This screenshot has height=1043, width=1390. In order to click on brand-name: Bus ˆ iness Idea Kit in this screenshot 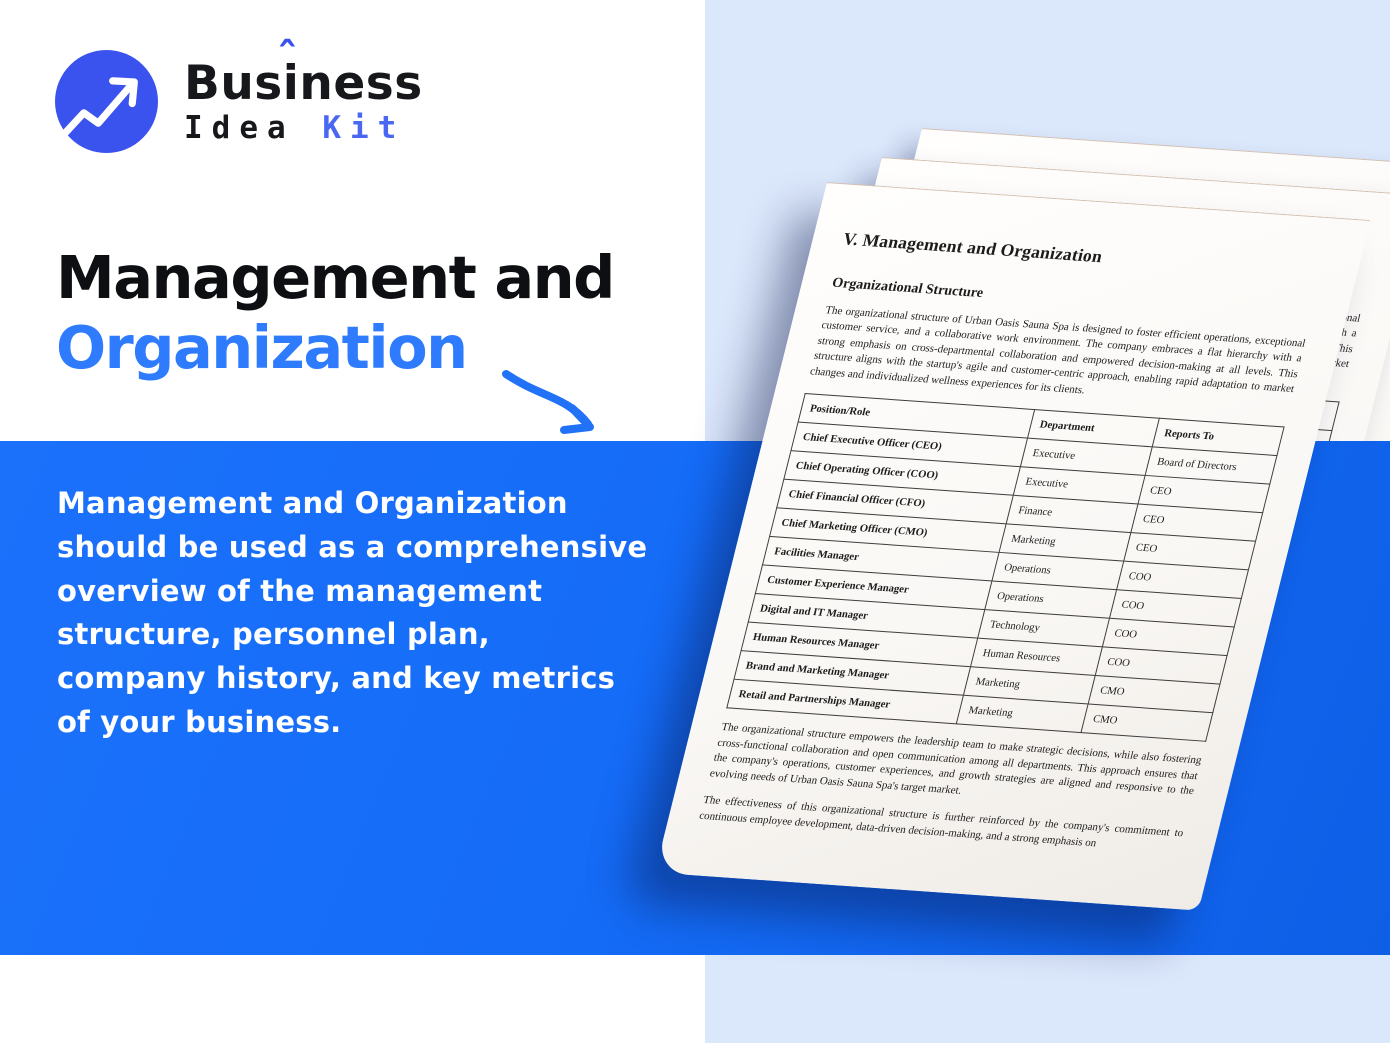, I will do `click(303, 89)`.